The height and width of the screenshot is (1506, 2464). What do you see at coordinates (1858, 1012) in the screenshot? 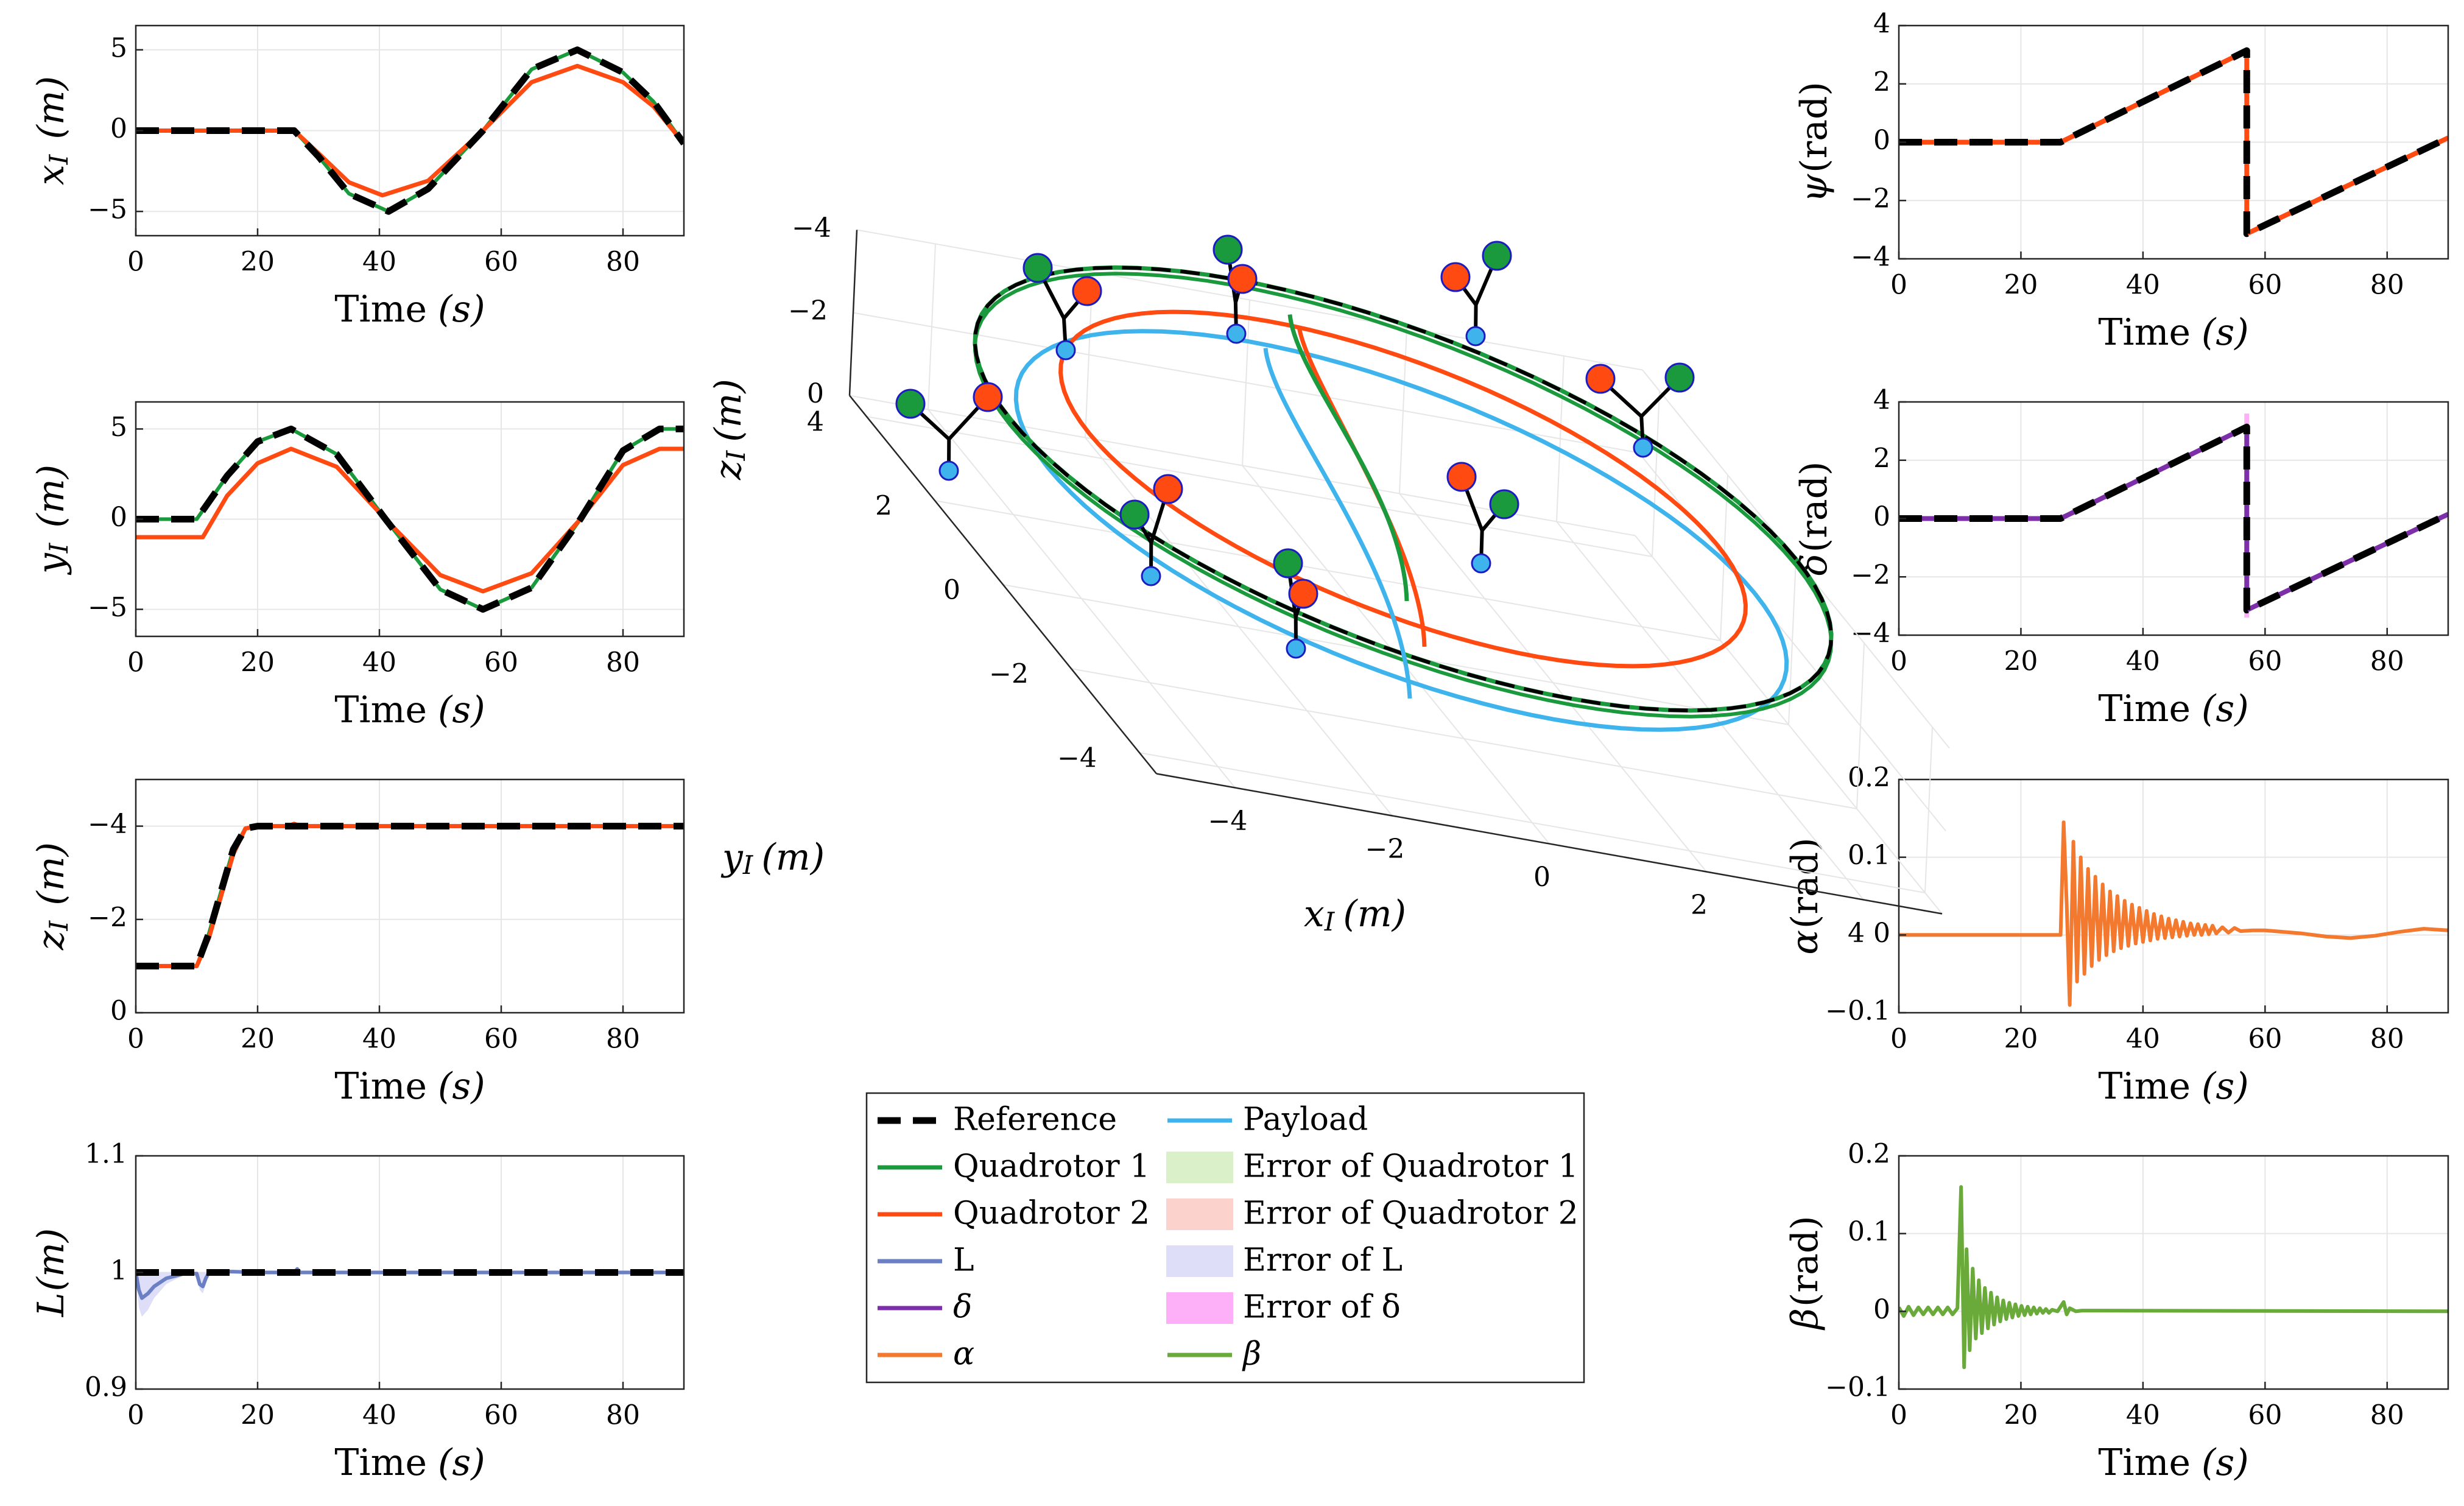
I see `y-tick-label: −0.1` at bounding box center [1858, 1012].